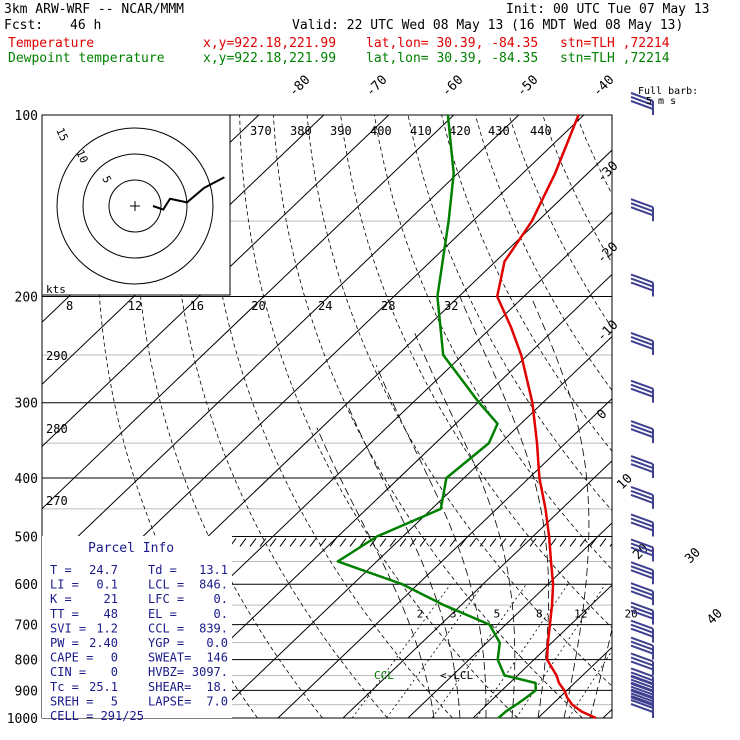 Image resolution: width=740 pixels, height=740 pixels. I want to click on pressure-label-100: 100, so click(26, 116).